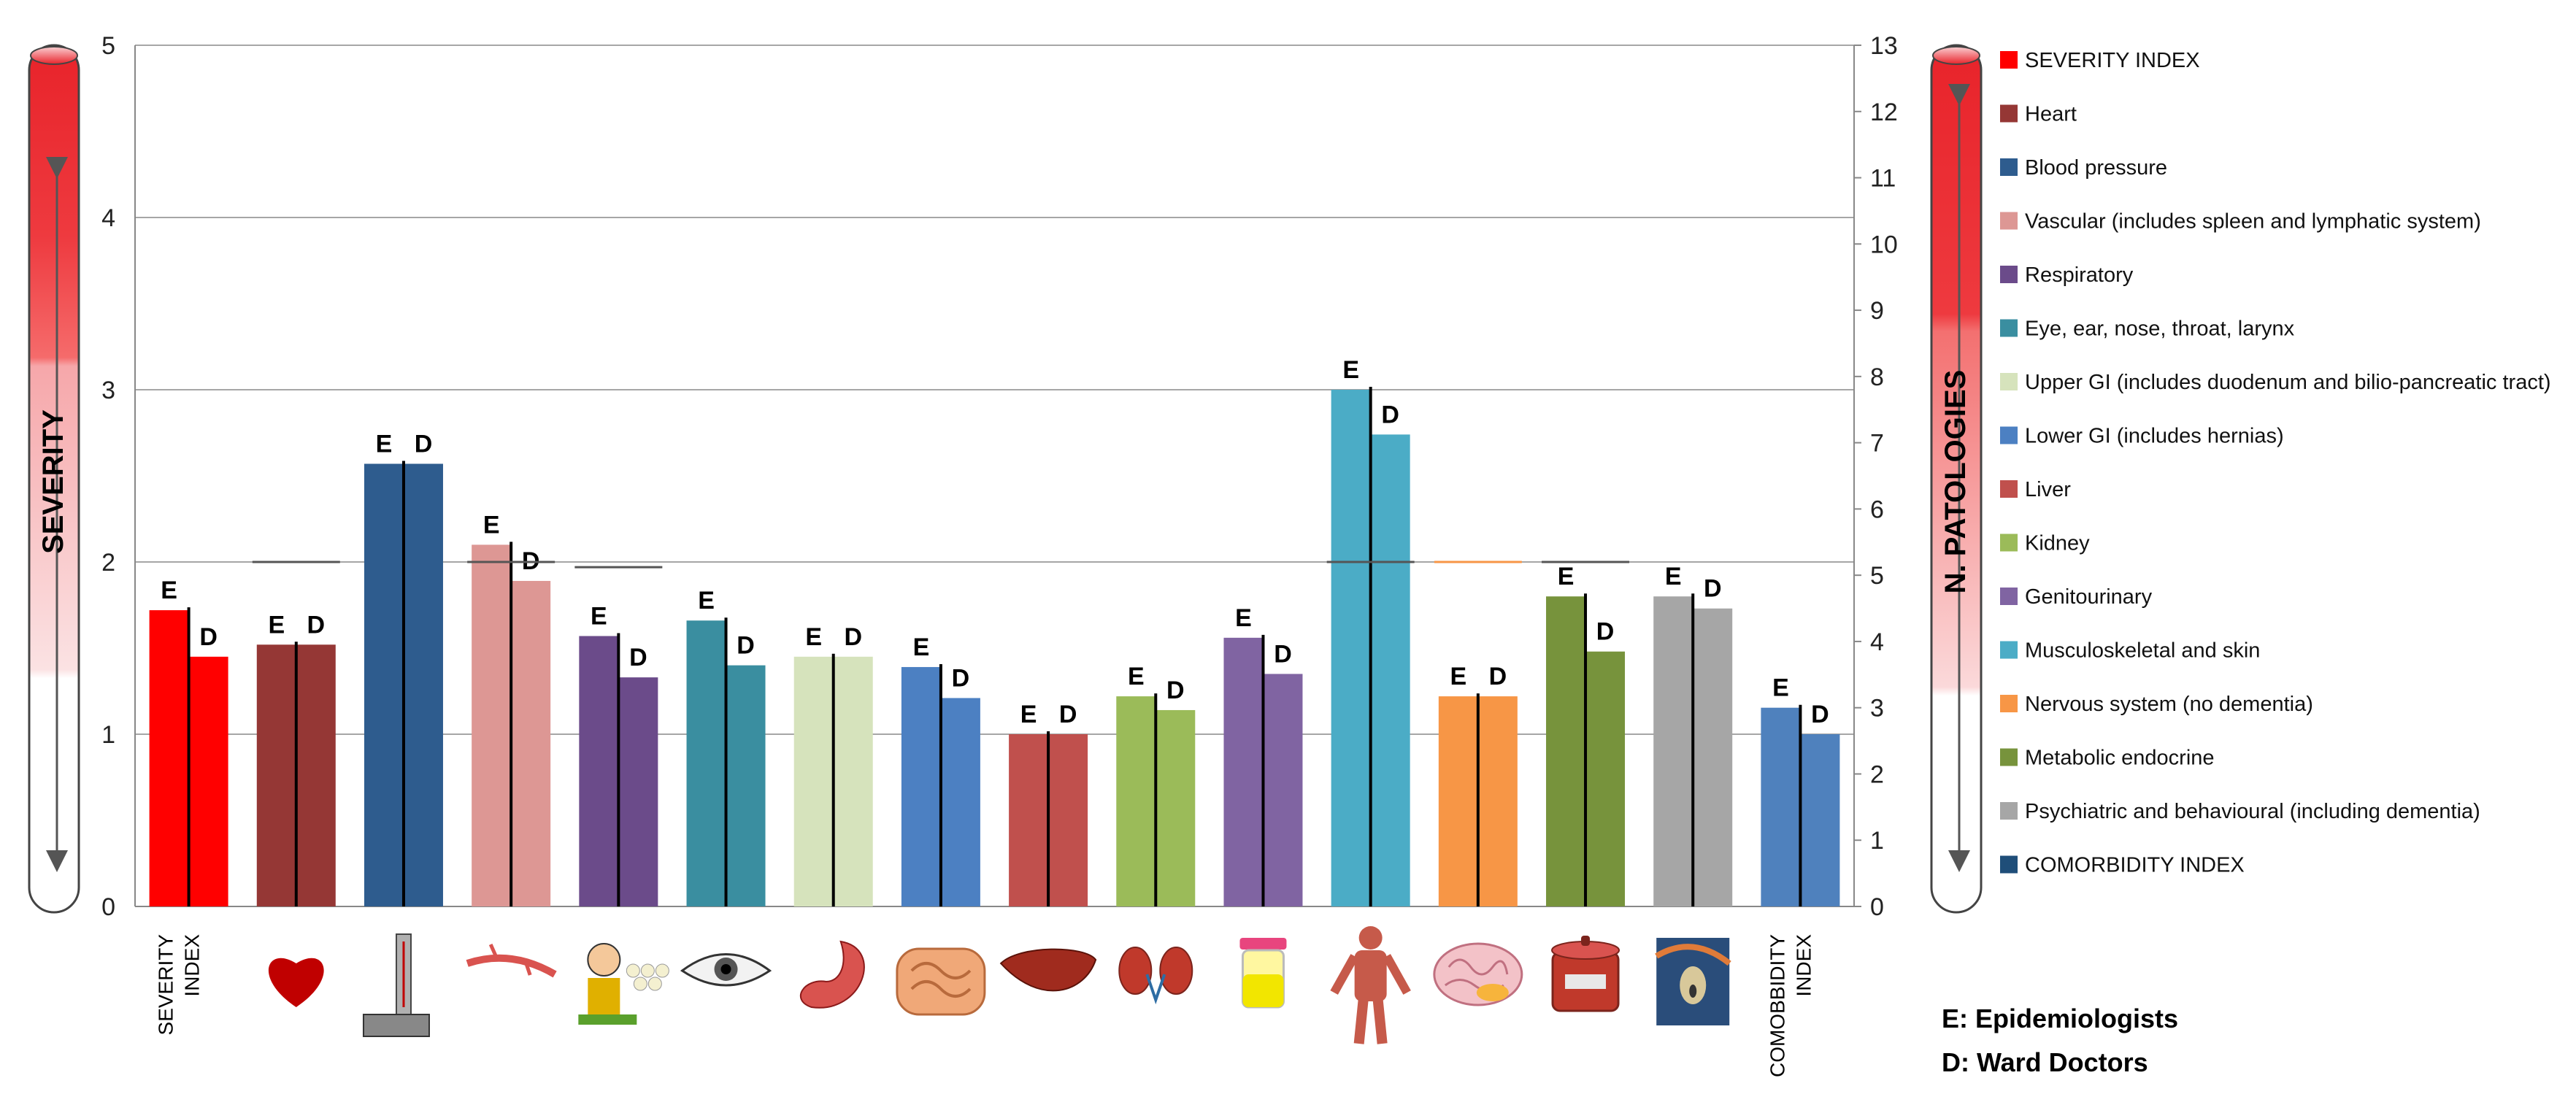  What do you see at coordinates (1877, 642) in the screenshot?
I see `right-tick-label: 4` at bounding box center [1877, 642].